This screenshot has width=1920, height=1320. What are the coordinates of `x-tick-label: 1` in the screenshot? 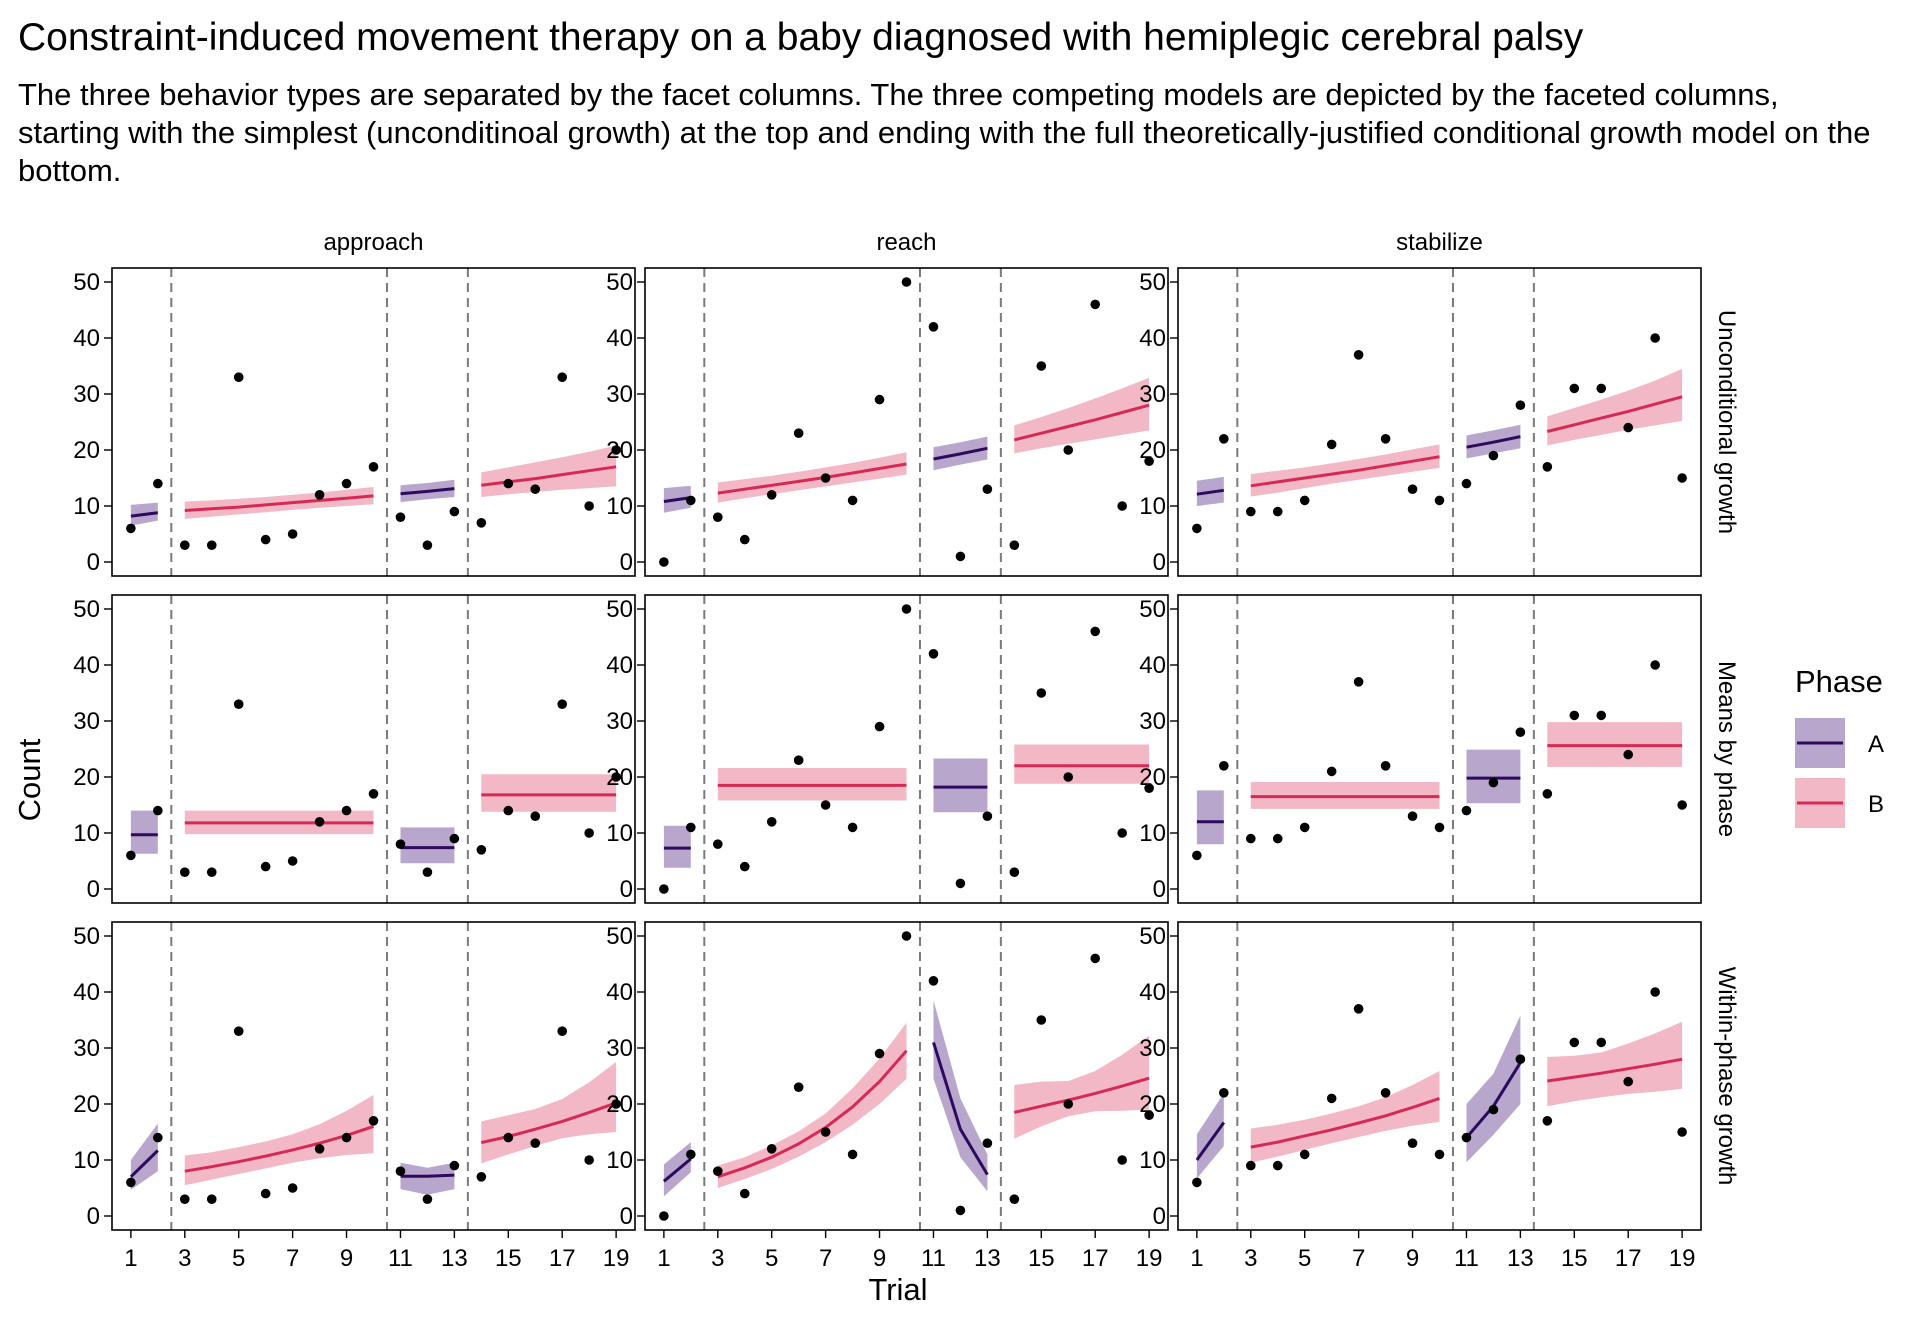 It's located at (663, 1258).